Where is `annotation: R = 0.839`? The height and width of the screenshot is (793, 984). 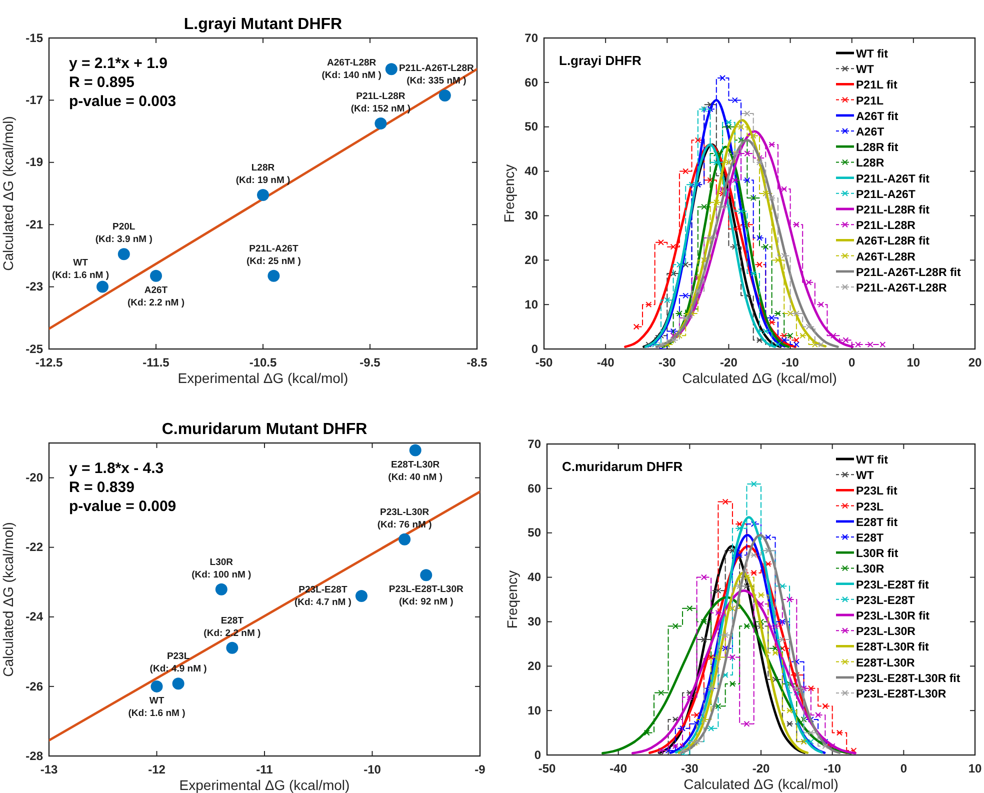
annotation: R = 0.839 is located at coordinates (101, 487).